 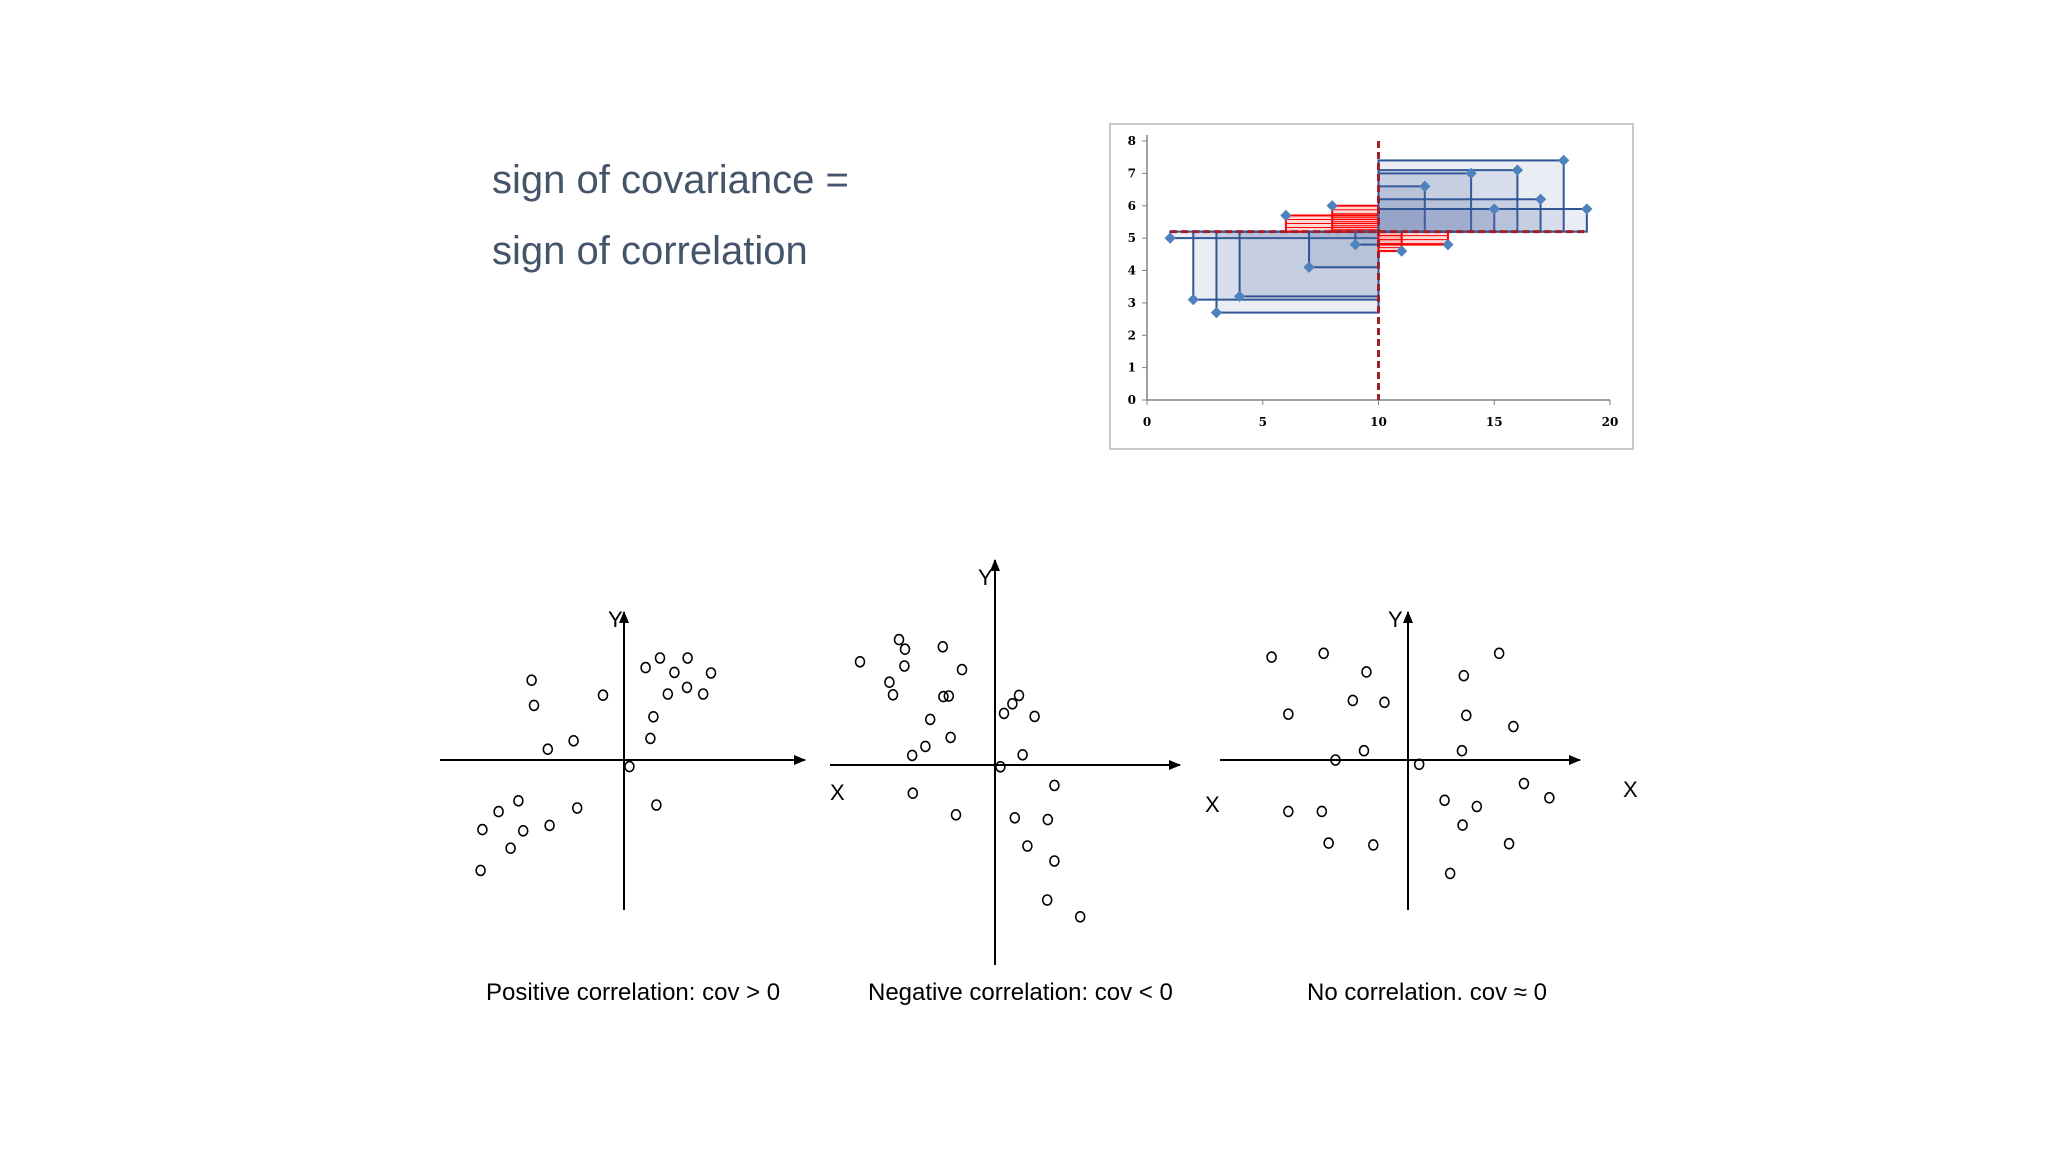 What do you see at coordinates (1132, 271) in the screenshot?
I see `y-tick-label: 4` at bounding box center [1132, 271].